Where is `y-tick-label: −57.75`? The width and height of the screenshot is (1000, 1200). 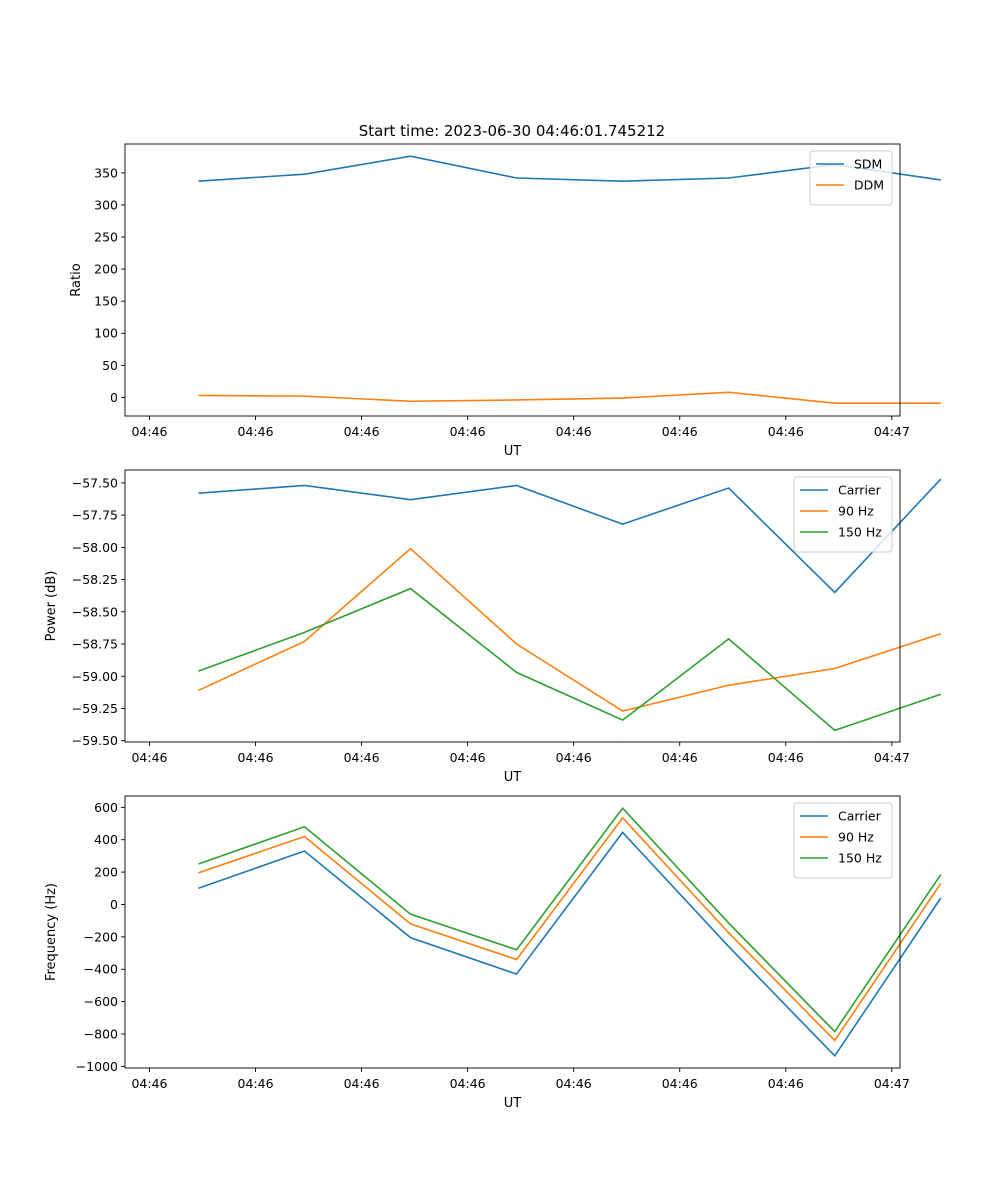 y-tick-label: −57.75 is located at coordinates (95, 515).